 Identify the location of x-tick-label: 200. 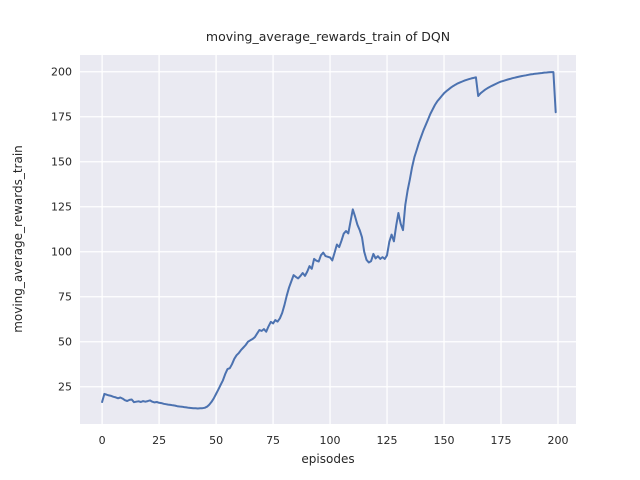
(557, 440).